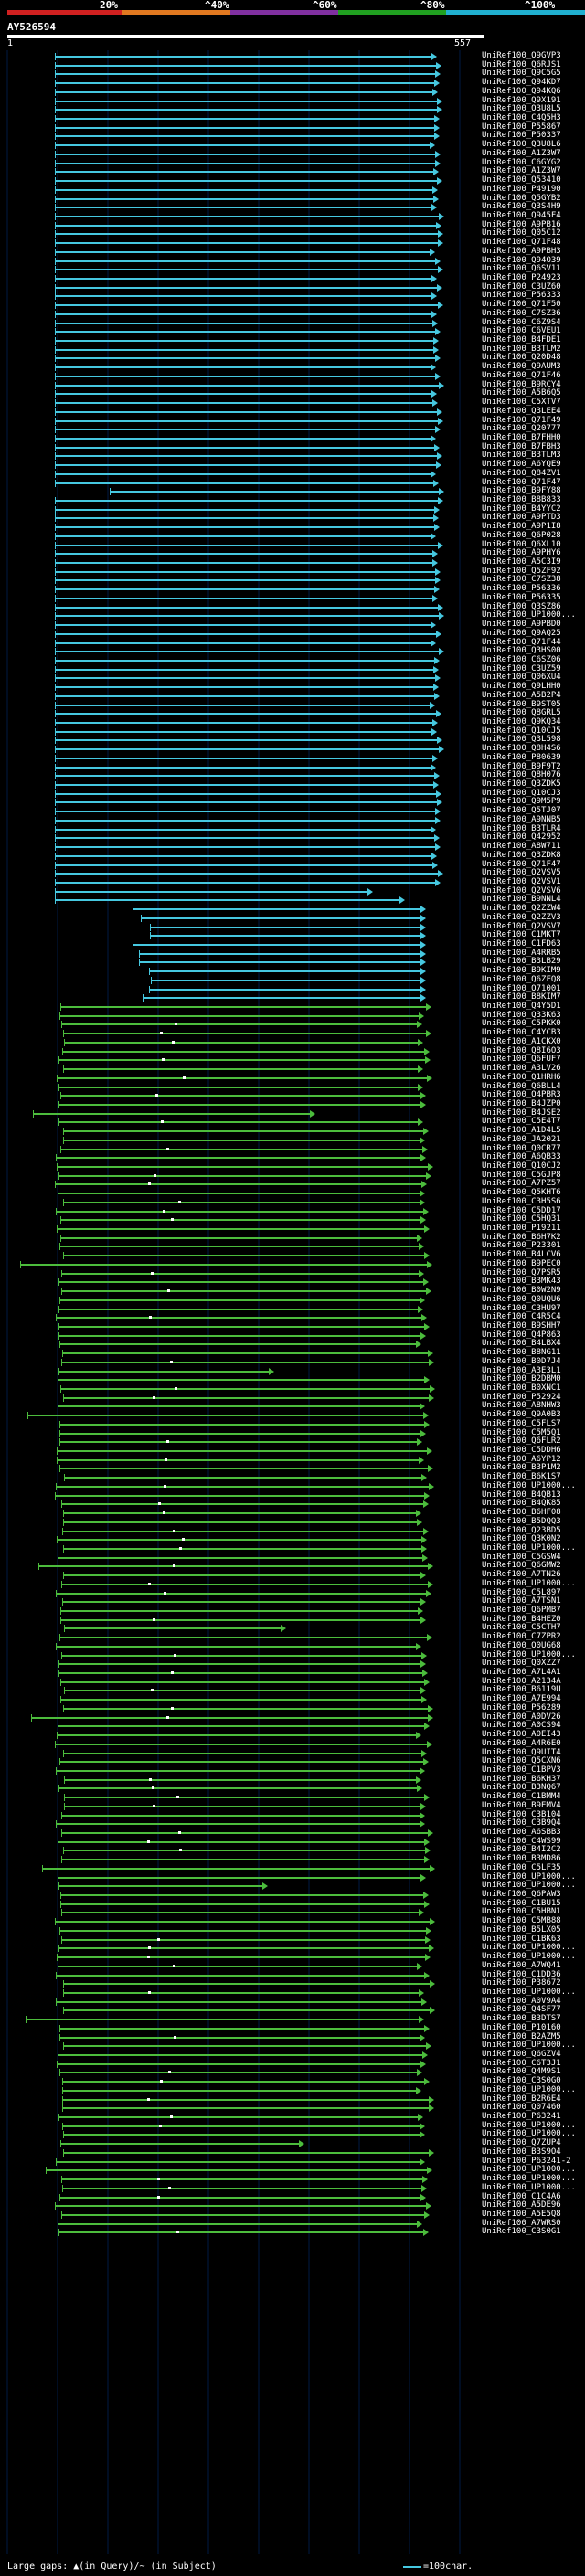 This screenshot has height=2576, width=585. Describe the element at coordinates (521, 527) in the screenshot. I see `hit-label: UniRef100_A9P1I8` at that location.